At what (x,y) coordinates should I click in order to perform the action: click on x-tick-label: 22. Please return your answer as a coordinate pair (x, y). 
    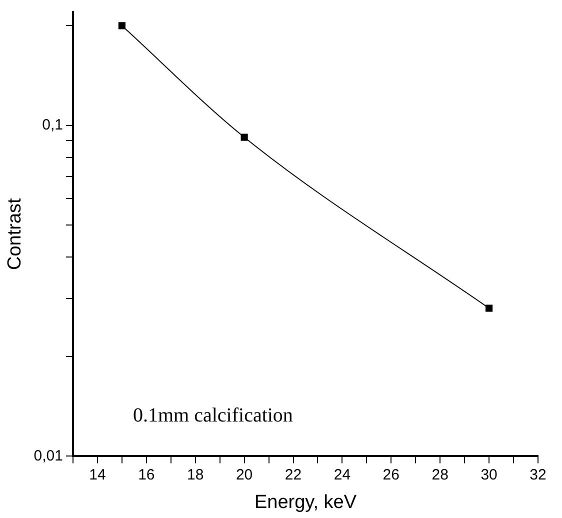
    Looking at the image, I should click on (293, 475).